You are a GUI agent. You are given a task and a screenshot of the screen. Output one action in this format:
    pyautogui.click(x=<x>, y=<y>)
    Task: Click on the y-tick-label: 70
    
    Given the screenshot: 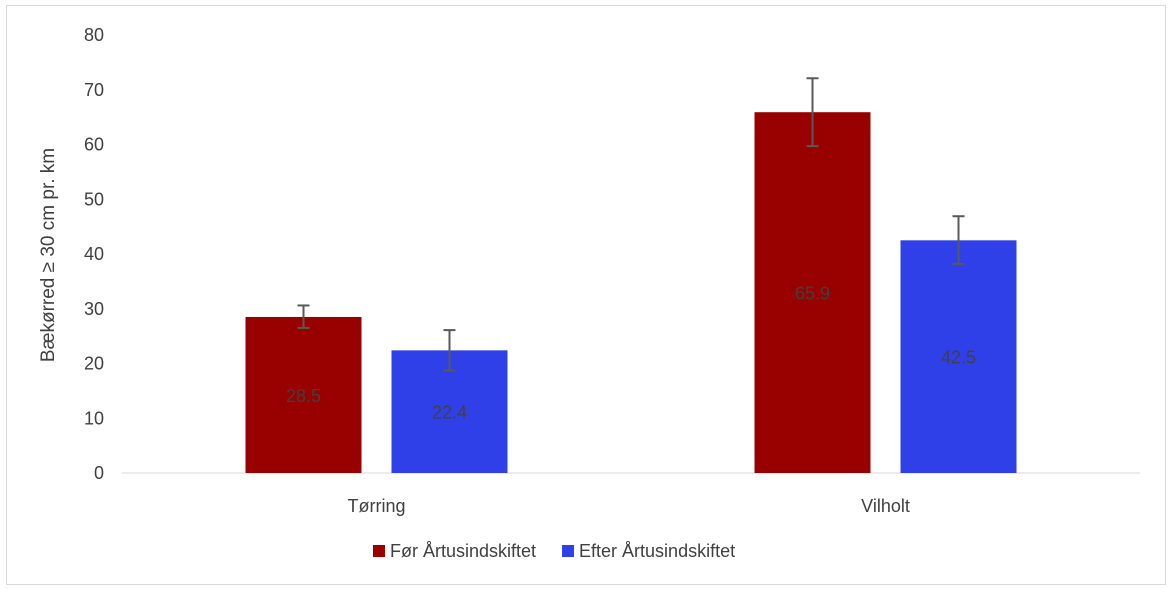 What is the action you would take?
    pyautogui.click(x=94, y=90)
    